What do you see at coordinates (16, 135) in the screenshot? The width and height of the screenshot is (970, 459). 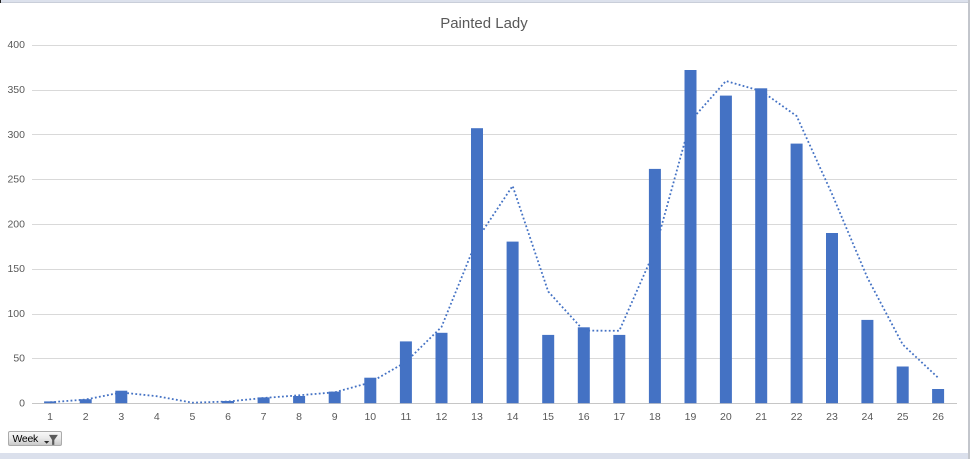 I see `svg-text: 300` at bounding box center [16, 135].